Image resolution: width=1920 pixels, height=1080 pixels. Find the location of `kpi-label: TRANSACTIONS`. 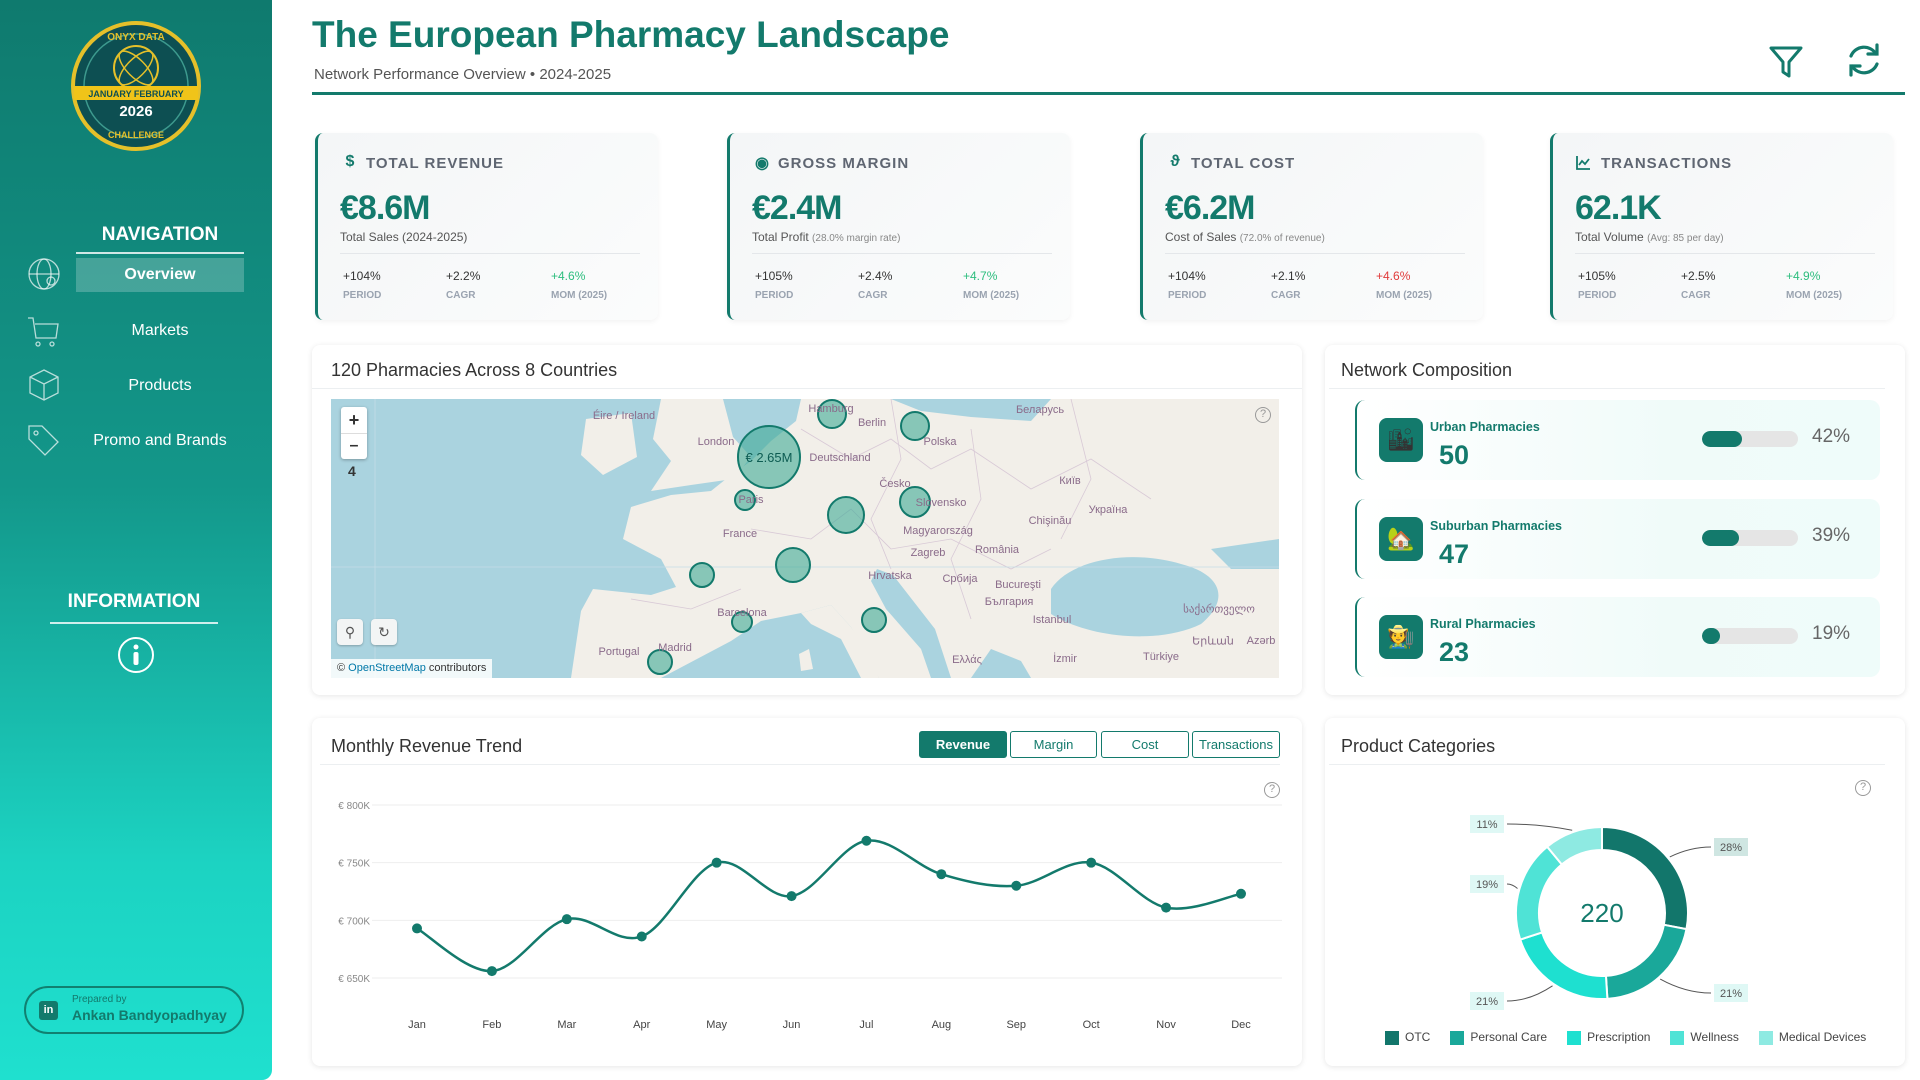

kpi-label: TRANSACTIONS is located at coordinates (1667, 163).